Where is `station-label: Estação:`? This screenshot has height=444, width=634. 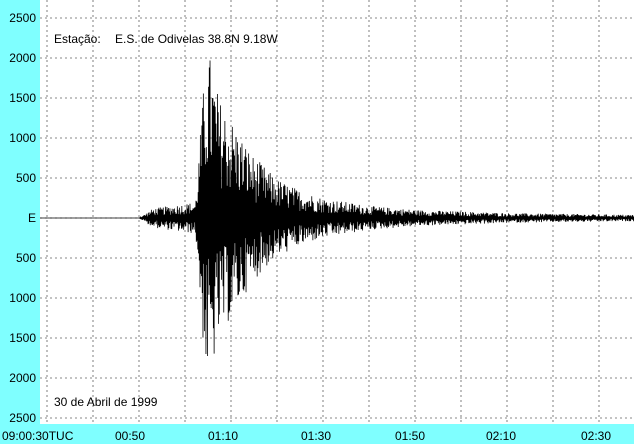 station-label: Estação: is located at coordinates (77, 39).